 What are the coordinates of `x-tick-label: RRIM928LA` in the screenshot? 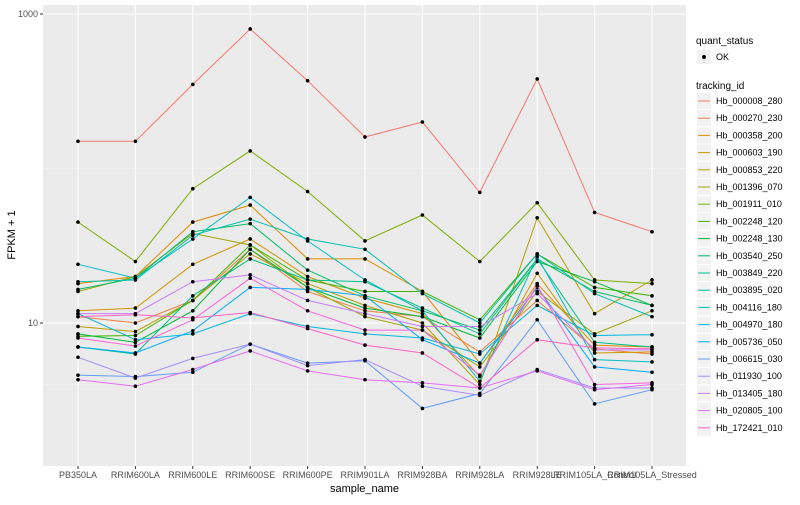 It's located at (479, 475).